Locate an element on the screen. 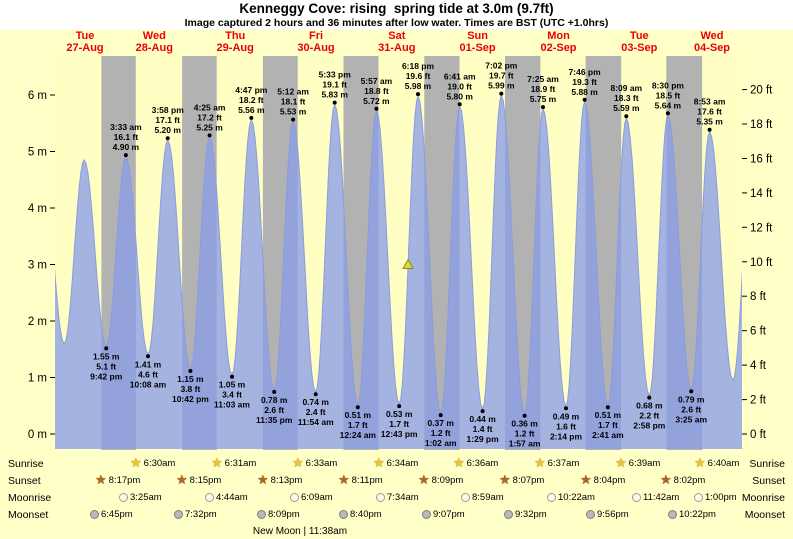 The image size is (793, 539). sunset-time: 8:04pm is located at coordinates (609, 480).